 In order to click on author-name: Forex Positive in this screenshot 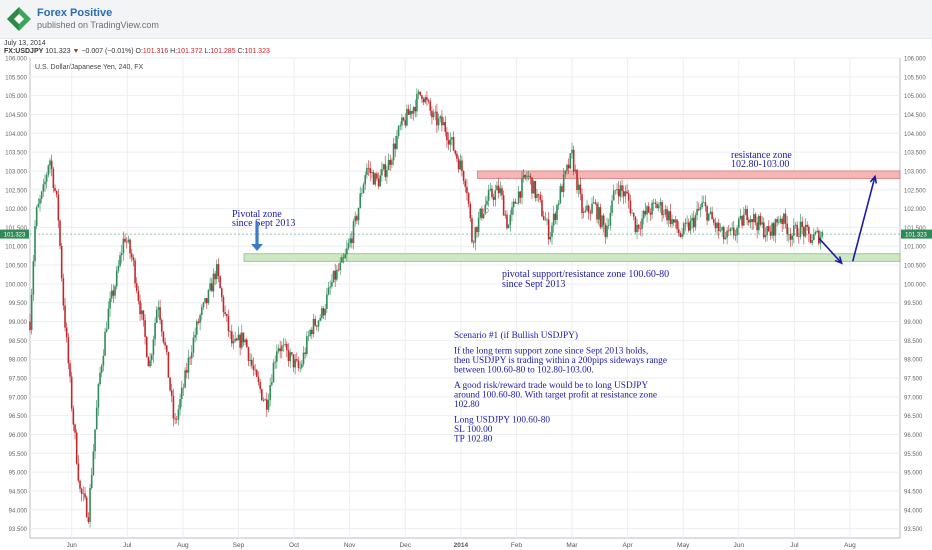, I will do `click(75, 13)`.